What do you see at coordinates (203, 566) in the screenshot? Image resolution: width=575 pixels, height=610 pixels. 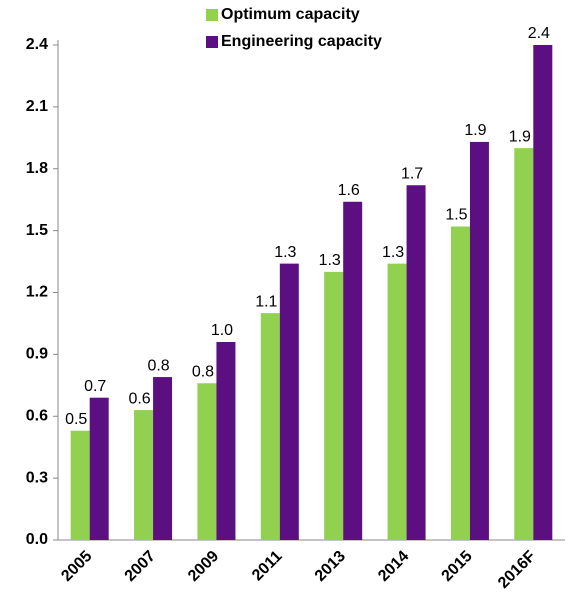 I see `x-tick-label: 2009` at bounding box center [203, 566].